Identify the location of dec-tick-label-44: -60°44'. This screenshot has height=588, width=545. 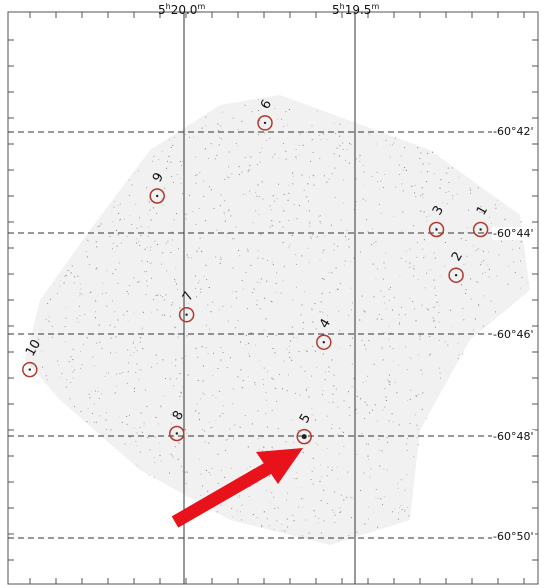
(513, 233).